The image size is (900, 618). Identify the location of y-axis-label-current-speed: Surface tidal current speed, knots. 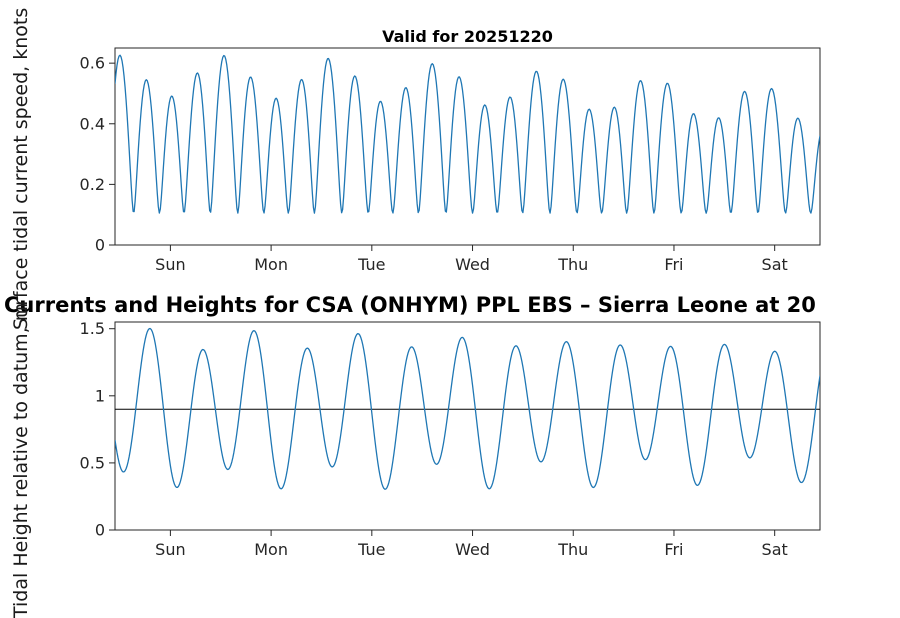
(21, 168).